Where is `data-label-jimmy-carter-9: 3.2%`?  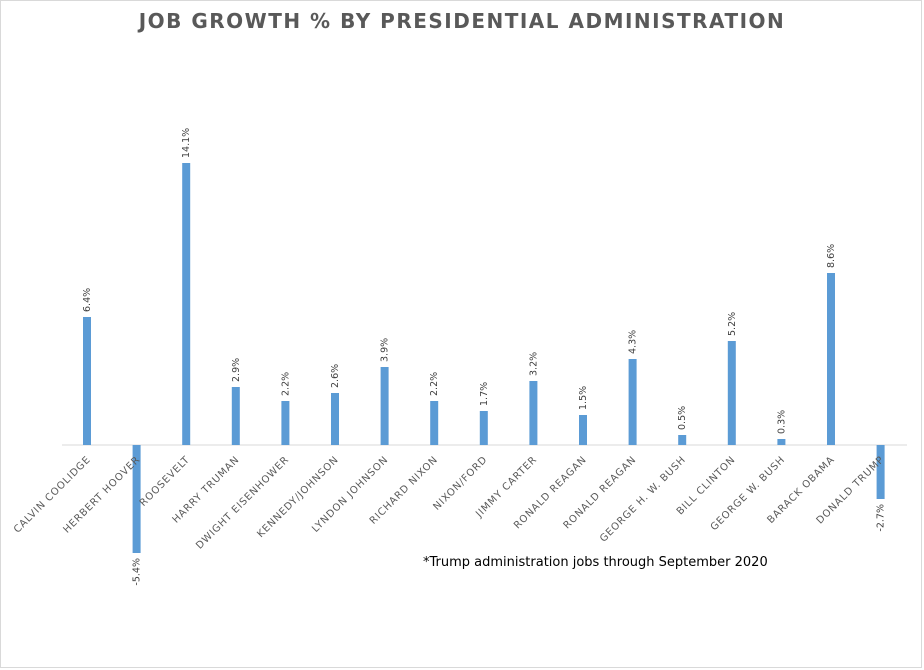
data-label-jimmy-carter-9: 3.2% is located at coordinates (533, 364).